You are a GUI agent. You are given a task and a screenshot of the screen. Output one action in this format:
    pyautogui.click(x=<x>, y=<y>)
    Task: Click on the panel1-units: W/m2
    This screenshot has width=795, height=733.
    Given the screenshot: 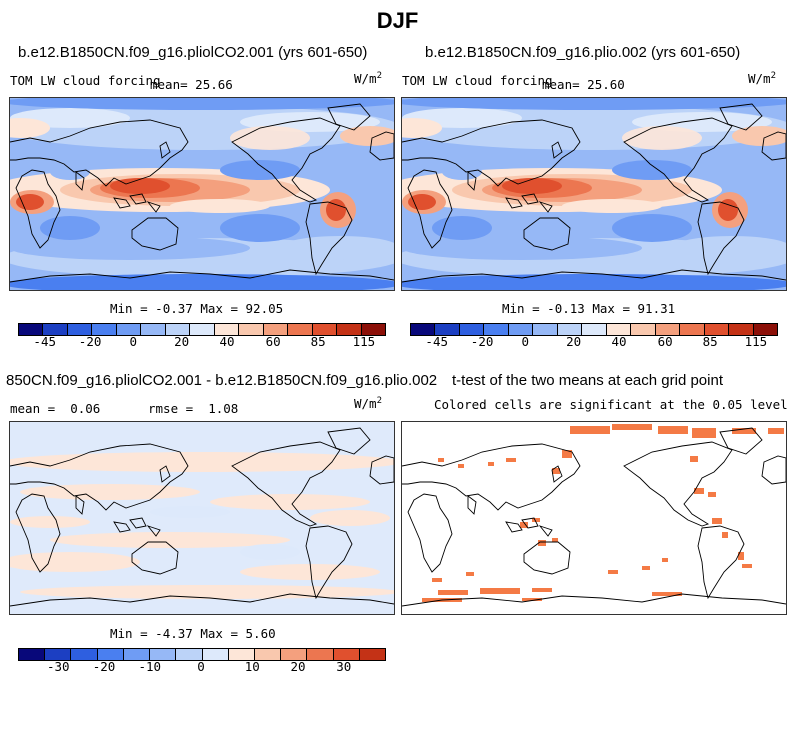 What is the action you would take?
    pyautogui.click(x=368, y=79)
    